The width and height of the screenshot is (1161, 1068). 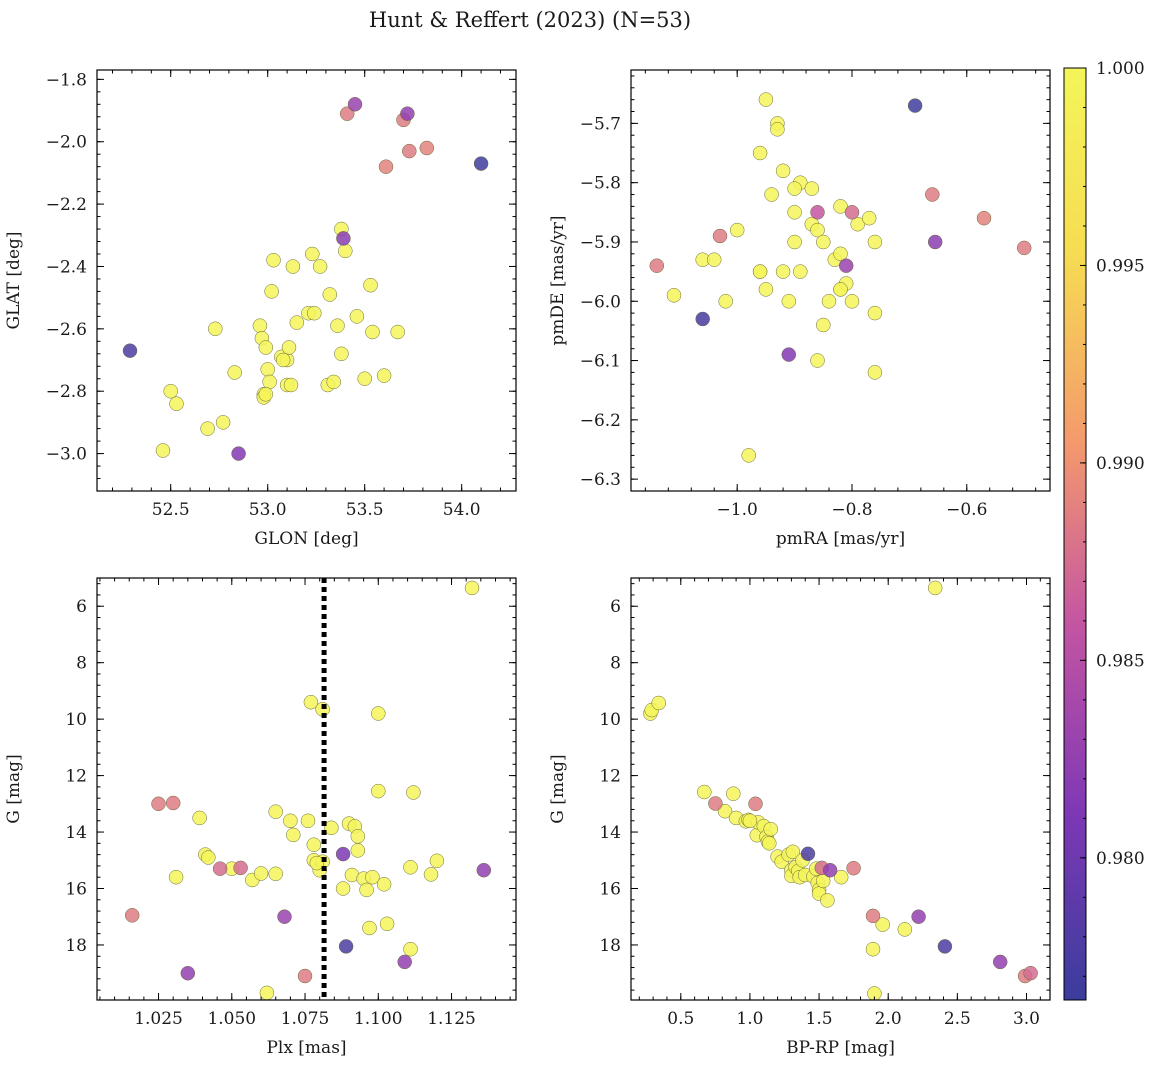 I want to click on y-axis-label: G [mag], so click(x=558, y=788).